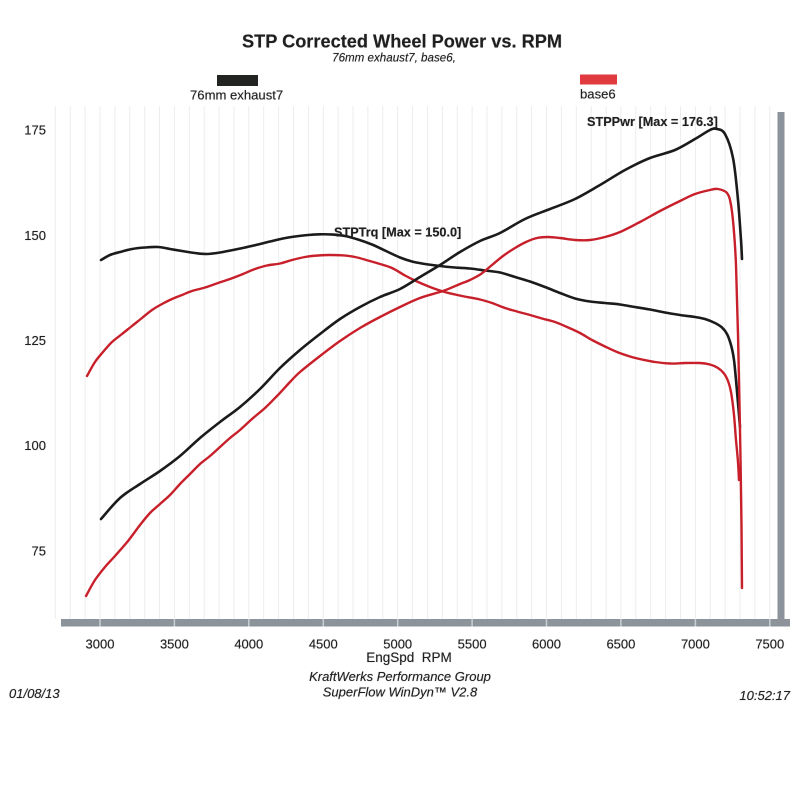  What do you see at coordinates (35, 130) in the screenshot?
I see `svg-text: 175` at bounding box center [35, 130].